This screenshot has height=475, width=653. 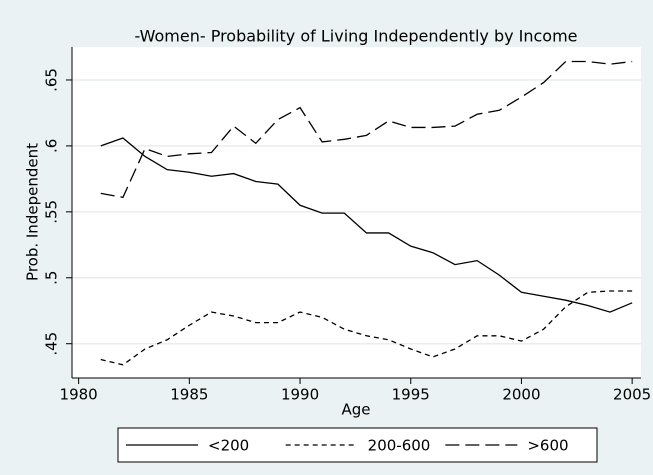 I want to click on x-tick-label: 2000, so click(x=521, y=395).